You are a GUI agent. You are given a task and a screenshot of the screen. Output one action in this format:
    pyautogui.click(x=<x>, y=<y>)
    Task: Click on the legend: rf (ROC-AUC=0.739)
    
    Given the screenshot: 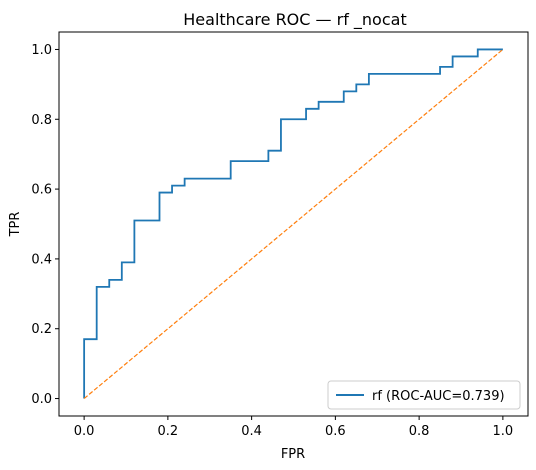 What is the action you would take?
    pyautogui.click(x=424, y=395)
    